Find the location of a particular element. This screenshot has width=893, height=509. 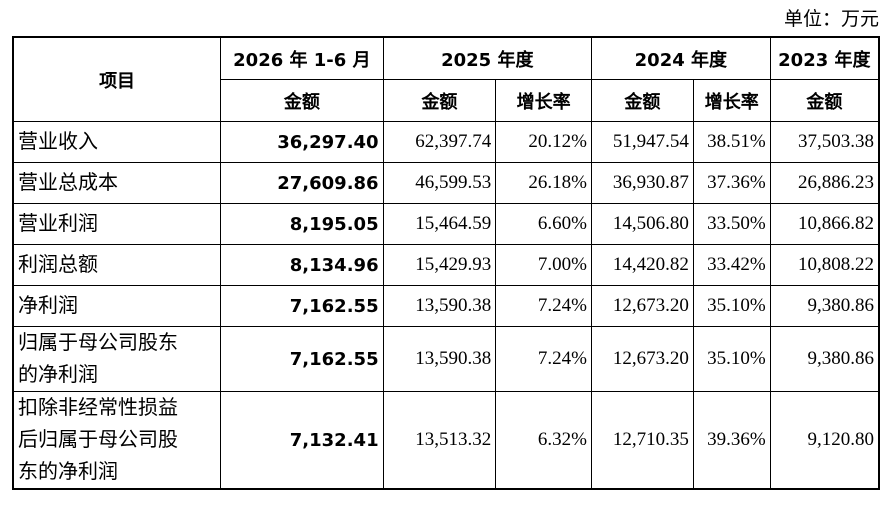

value-cell: 6.32% is located at coordinates (543, 440).